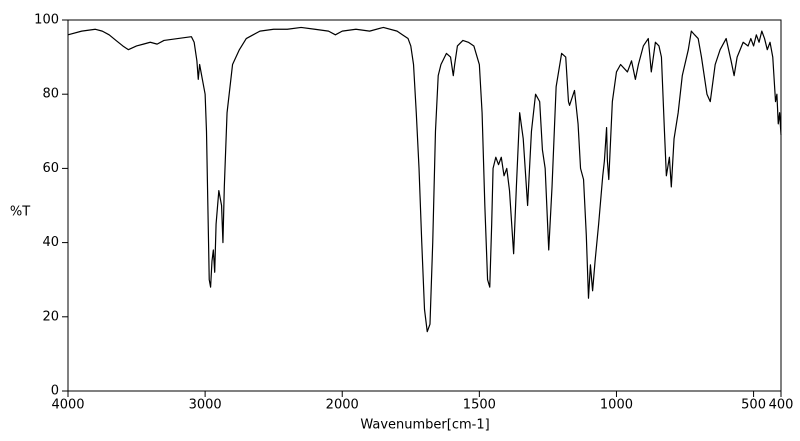  I want to click on x-tick-label: 500, so click(753, 405).